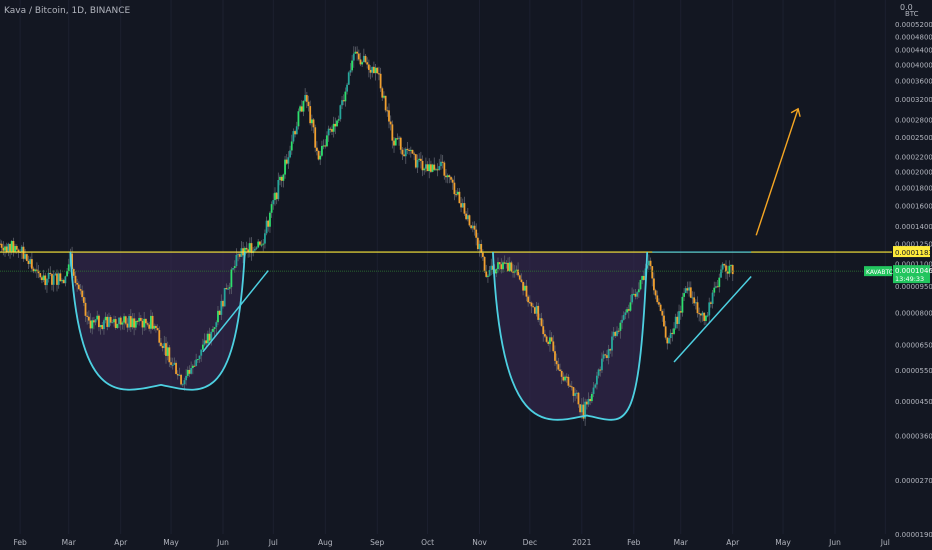  I want to click on symbol-title: Kava / Bitcoin, 1D, BINANCE, so click(67, 11).